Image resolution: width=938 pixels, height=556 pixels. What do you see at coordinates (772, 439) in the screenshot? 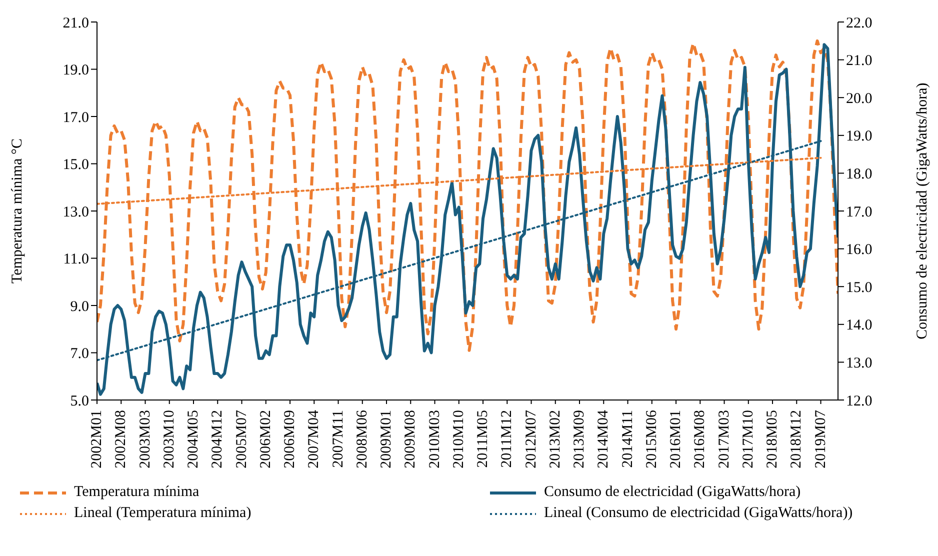
I see `x-tick-label: 2018M05` at bounding box center [772, 439].